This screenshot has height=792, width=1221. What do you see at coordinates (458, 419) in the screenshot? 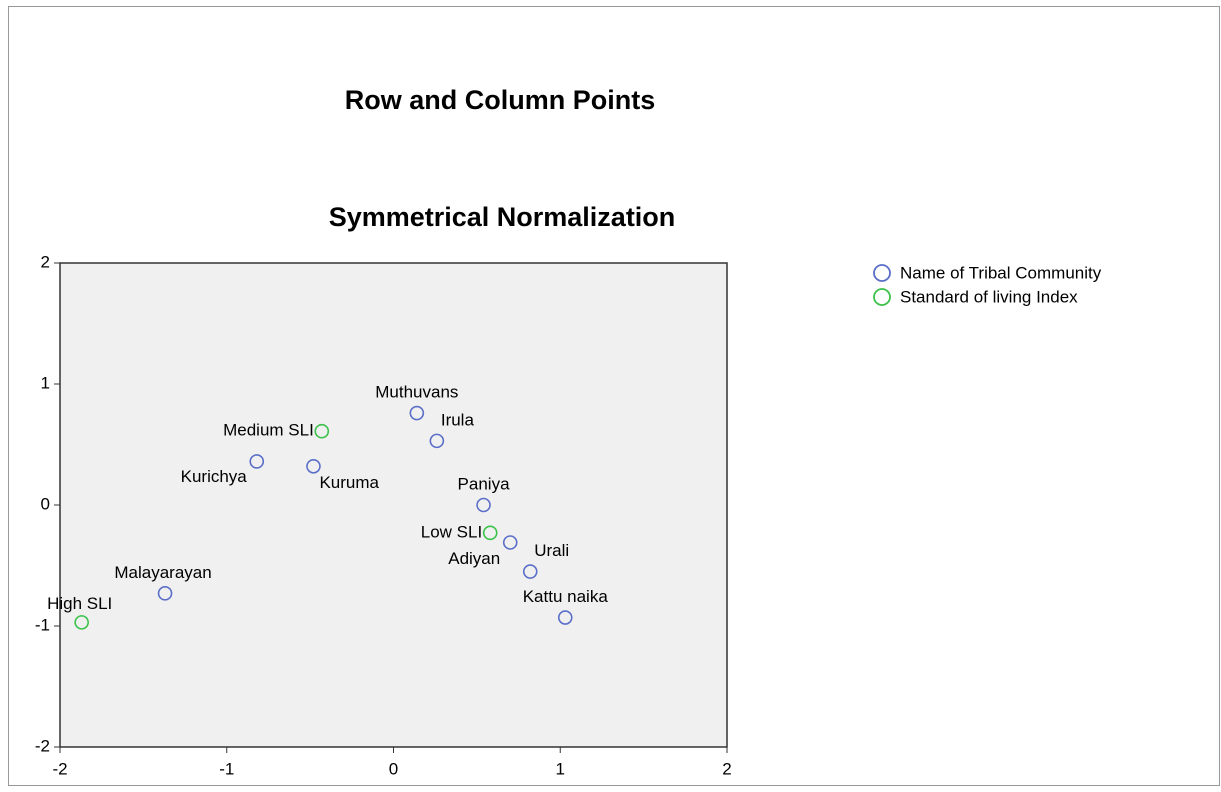
I see `point-label: Irula` at bounding box center [458, 419].